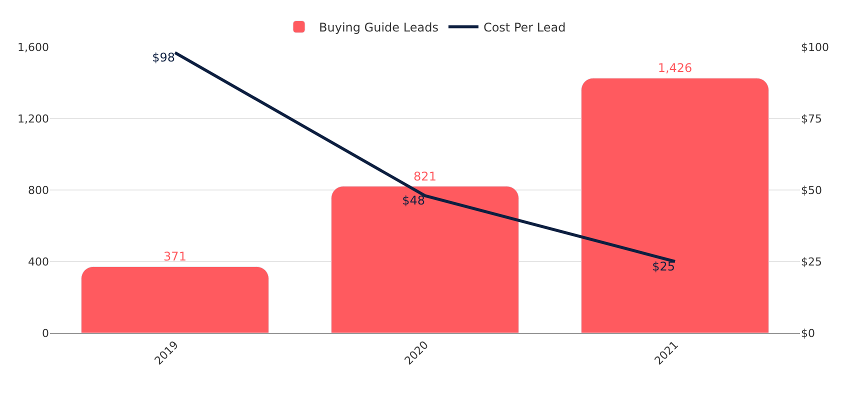  I want to click on data-label: $25, so click(663, 267).